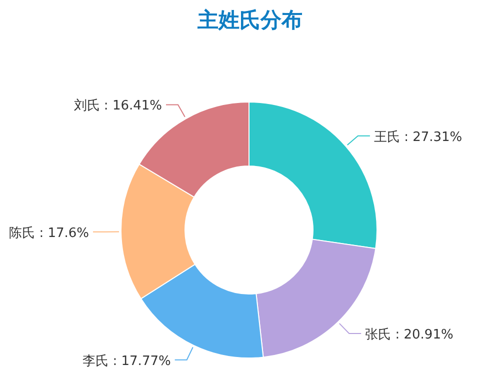 The width and height of the screenshot is (500, 369). I want to click on slice-label: 李氏 : 17.77%, so click(126, 361).